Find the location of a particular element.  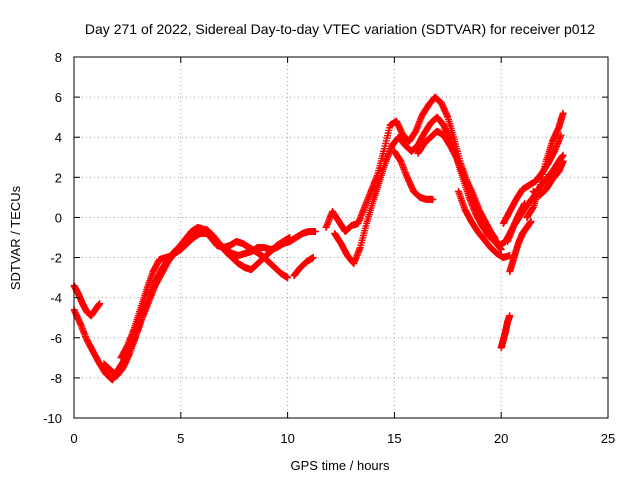

y-tick-label: -8 is located at coordinates (56, 378).